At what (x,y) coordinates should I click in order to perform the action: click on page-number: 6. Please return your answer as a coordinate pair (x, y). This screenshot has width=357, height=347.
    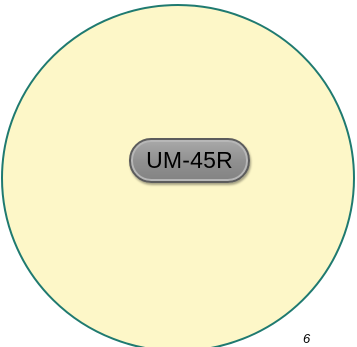
    Looking at the image, I should click on (307, 338).